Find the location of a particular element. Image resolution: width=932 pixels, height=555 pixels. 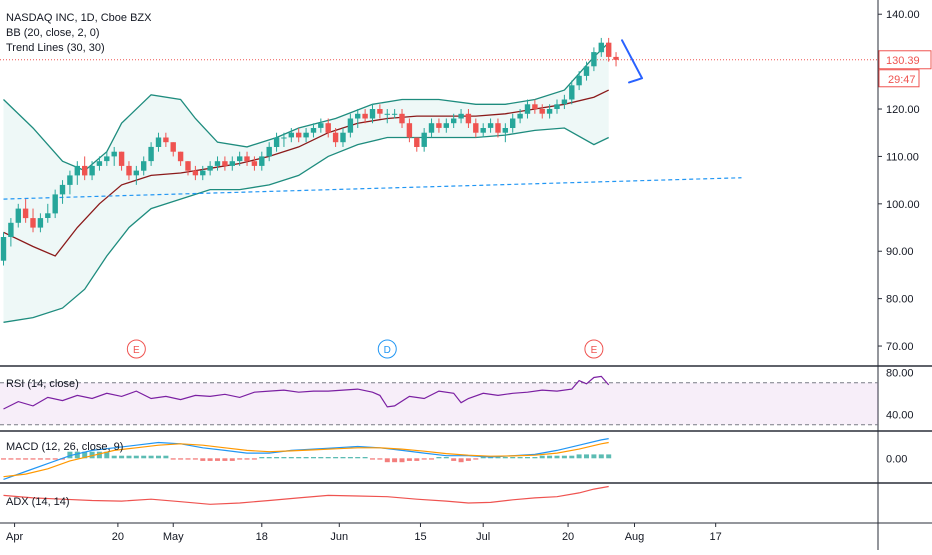

macd-signal-line is located at coordinates (306, 459).